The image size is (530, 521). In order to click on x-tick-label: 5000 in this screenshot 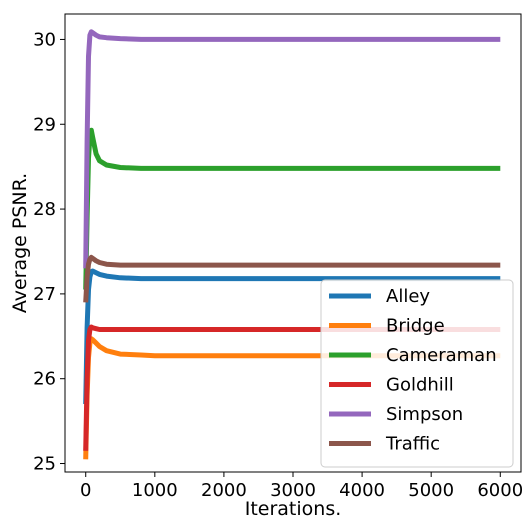, I will do `click(431, 490)`.